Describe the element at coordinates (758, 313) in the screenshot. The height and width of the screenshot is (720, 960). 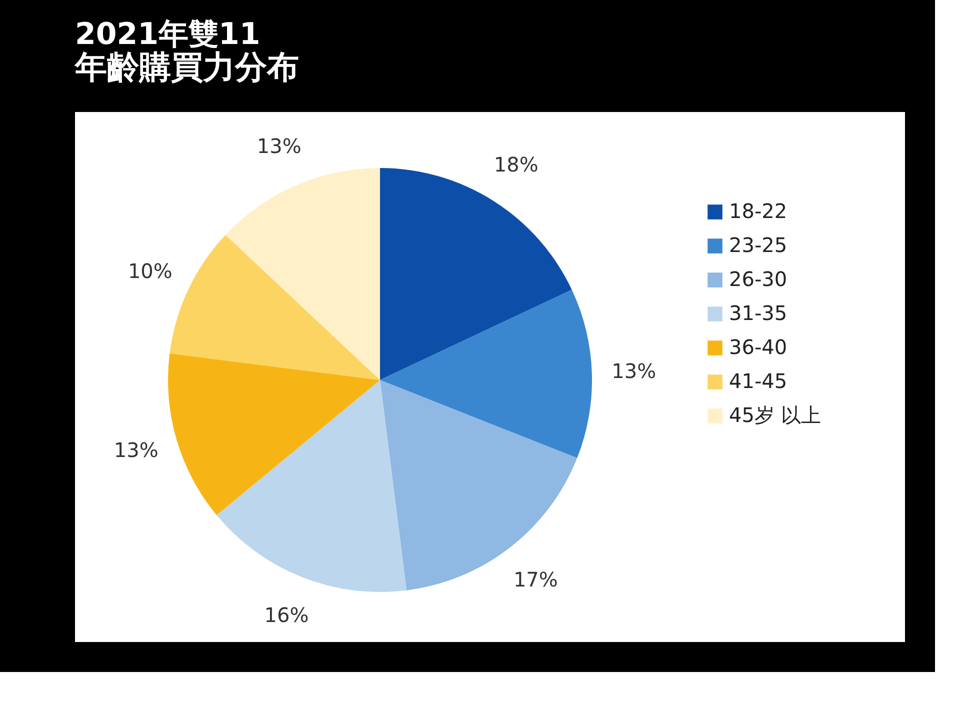
I see `legend-label: 31-35` at that location.